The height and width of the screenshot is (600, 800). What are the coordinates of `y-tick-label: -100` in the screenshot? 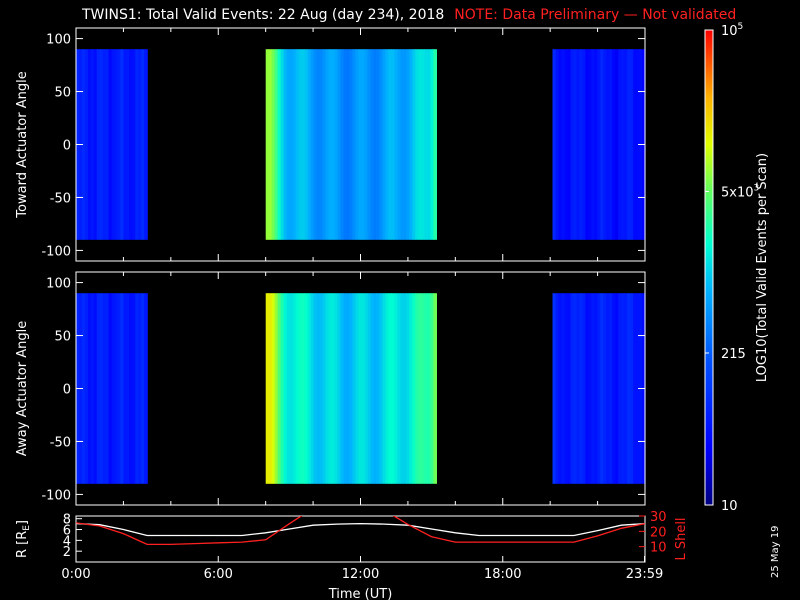 It's located at (56, 495).